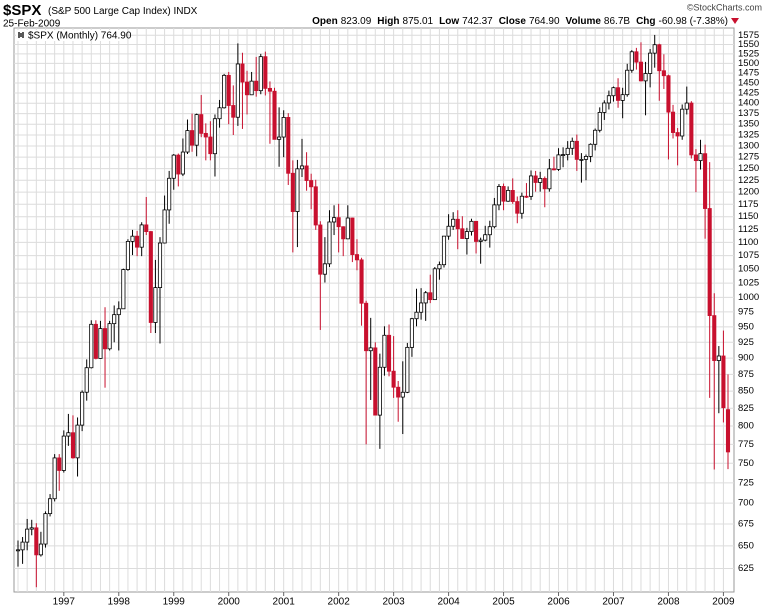  Describe the element at coordinates (123, 11) in the screenshot. I see `index-name: (S&P 500 Large Cap Index) INDX` at that location.